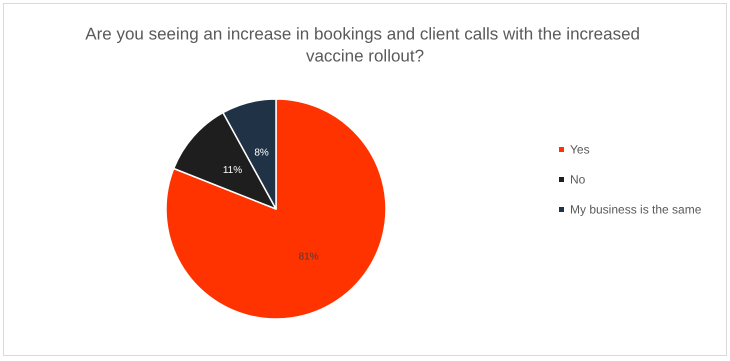 This screenshot has height=361, width=730. I want to click on legend-label: Yes, so click(580, 149).